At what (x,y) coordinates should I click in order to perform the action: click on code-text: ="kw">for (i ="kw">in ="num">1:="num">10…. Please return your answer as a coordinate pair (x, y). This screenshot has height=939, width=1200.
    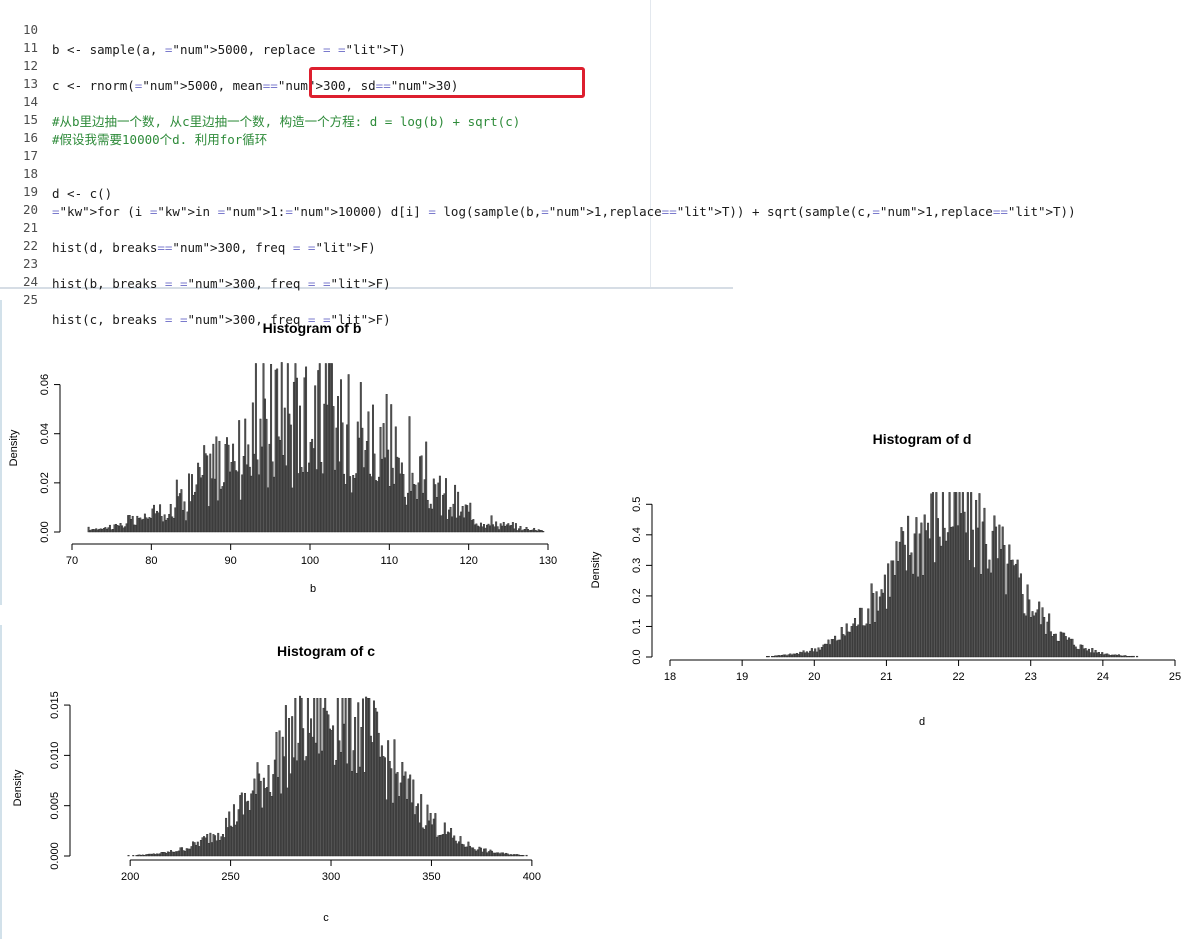
    Looking at the image, I should click on (564, 211).